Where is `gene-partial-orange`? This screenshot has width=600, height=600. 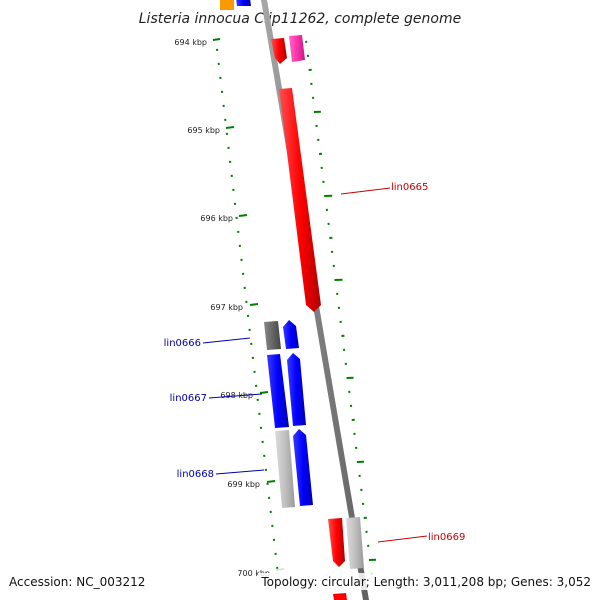
gene-partial-orange is located at coordinates (227, 5).